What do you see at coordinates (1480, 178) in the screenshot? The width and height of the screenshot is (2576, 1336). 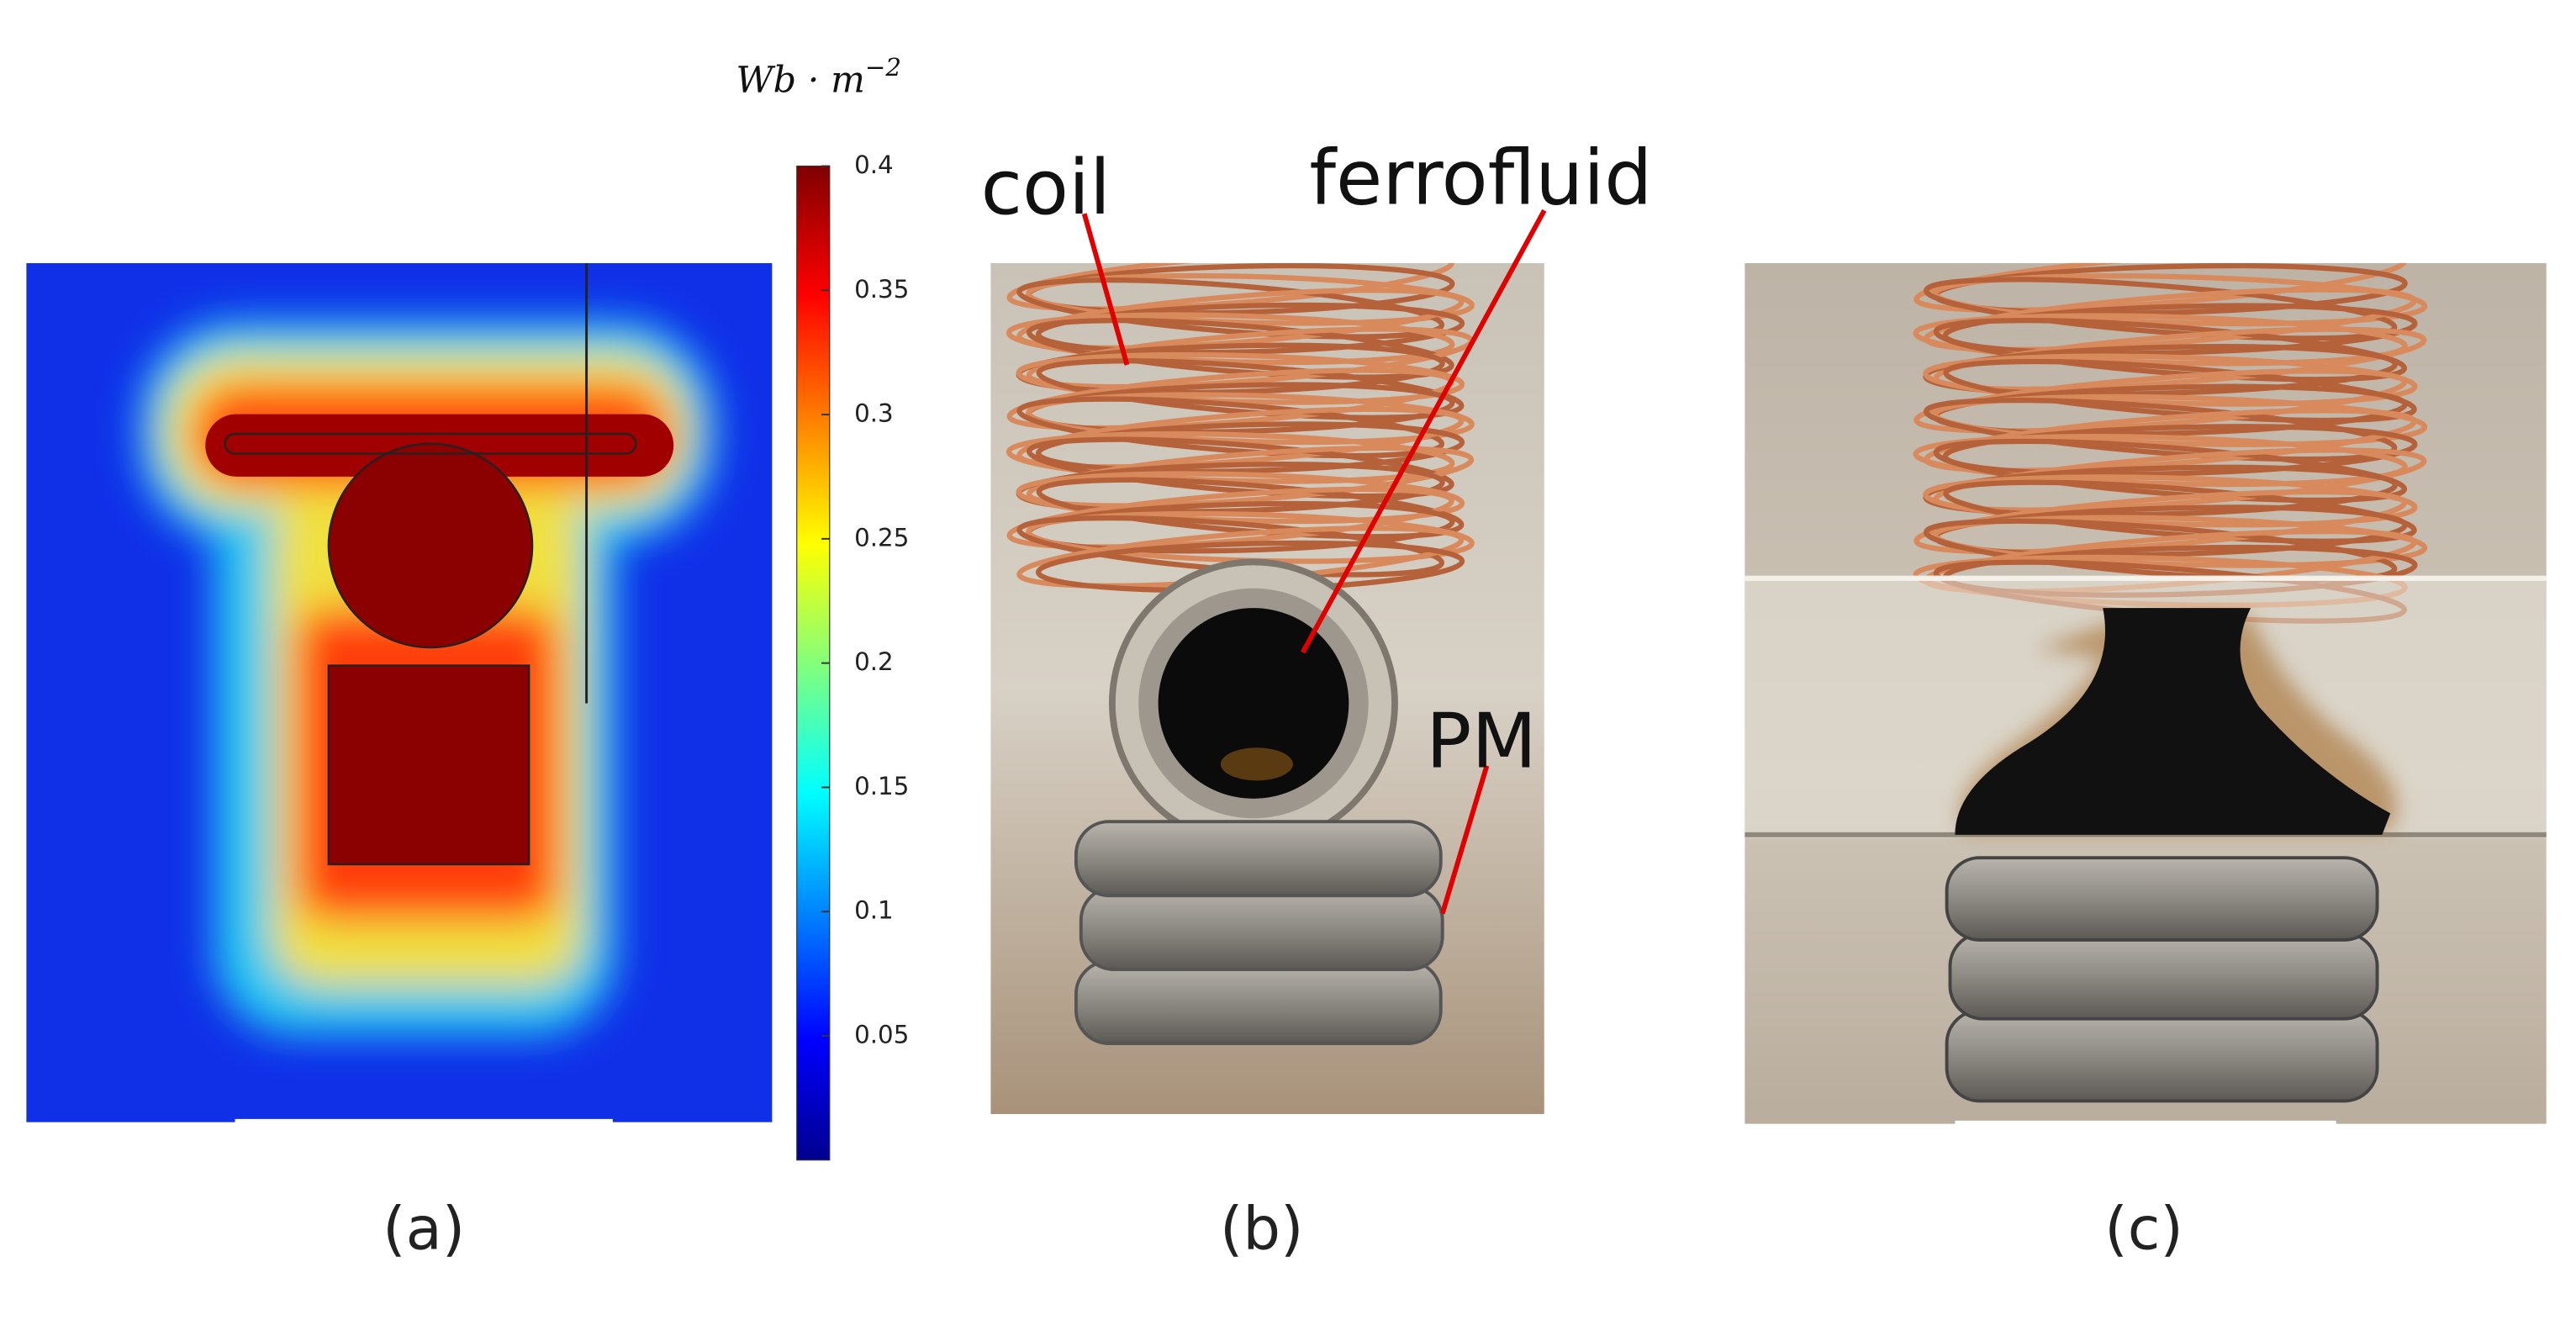 I see `label-ferrofluid: ferrofluid` at bounding box center [1480, 178].